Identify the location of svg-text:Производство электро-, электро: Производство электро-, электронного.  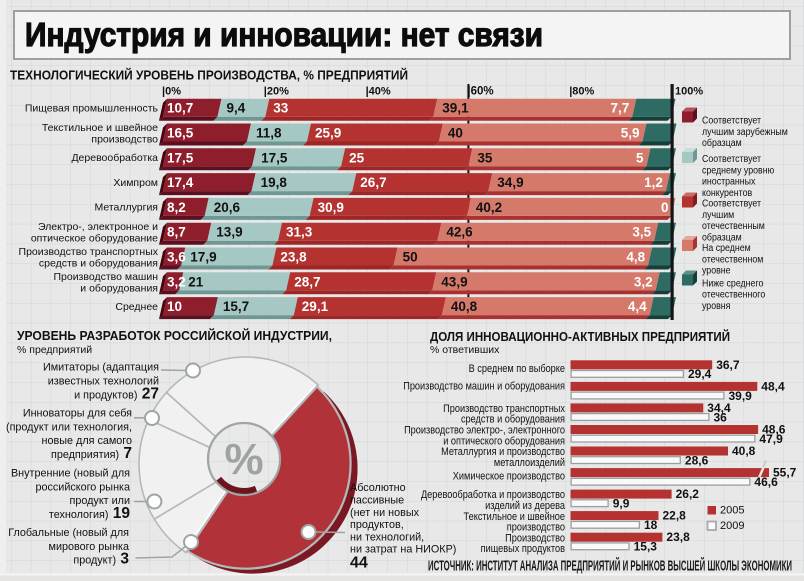
(484, 431).